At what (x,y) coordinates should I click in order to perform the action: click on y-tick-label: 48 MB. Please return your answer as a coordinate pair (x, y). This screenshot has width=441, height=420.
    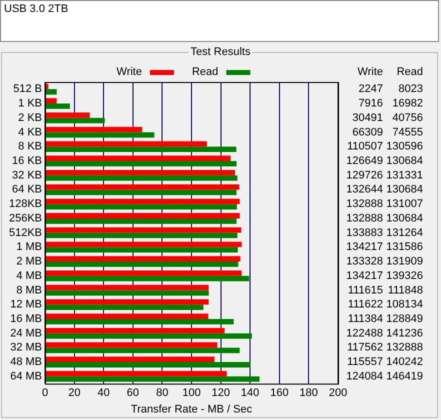
    Looking at the image, I should click on (26, 362).